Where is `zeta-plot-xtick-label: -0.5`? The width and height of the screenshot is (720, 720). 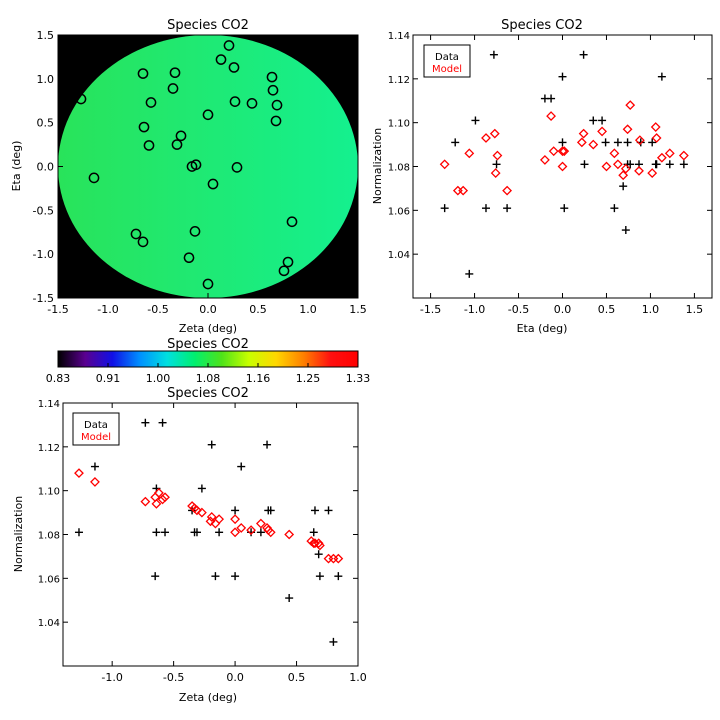 zeta-plot-xtick-label: -0.5 is located at coordinates (173, 677).